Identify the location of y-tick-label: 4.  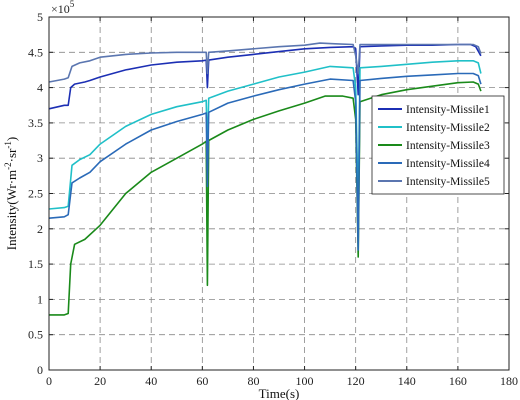
(40, 88).